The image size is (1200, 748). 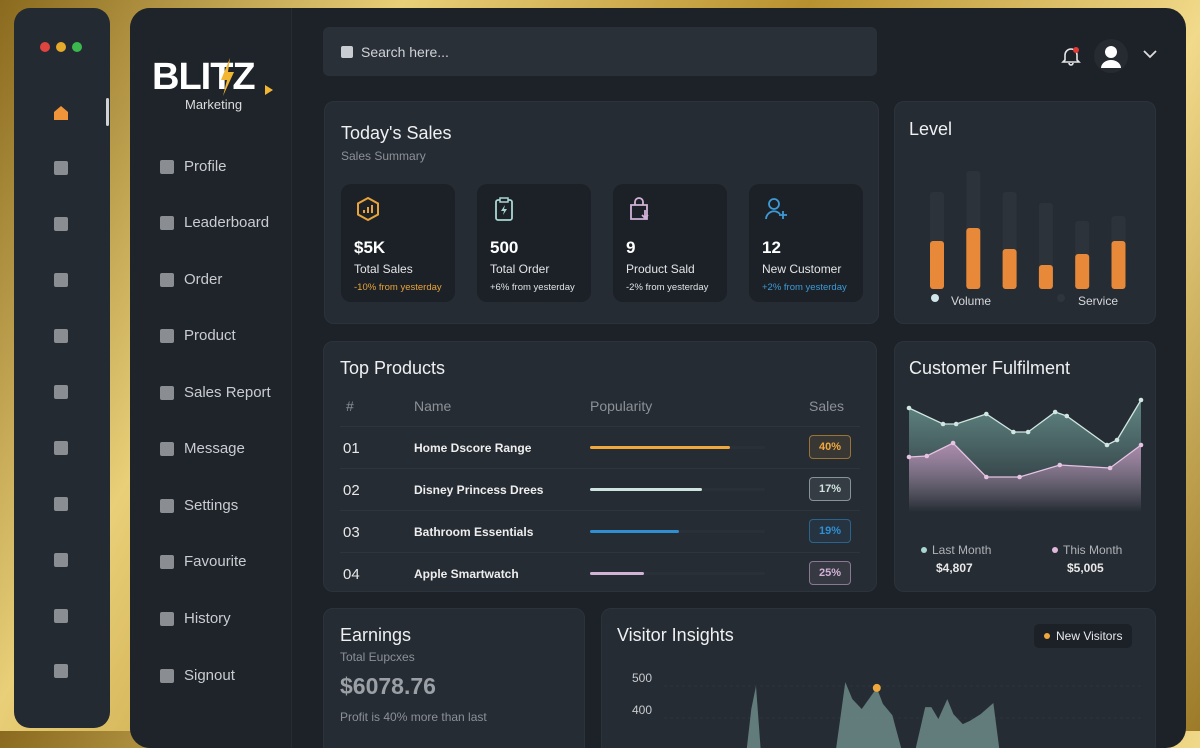 I want to click on table-row: 03 Bathroom Essentials 19%, so click(x=600, y=531).